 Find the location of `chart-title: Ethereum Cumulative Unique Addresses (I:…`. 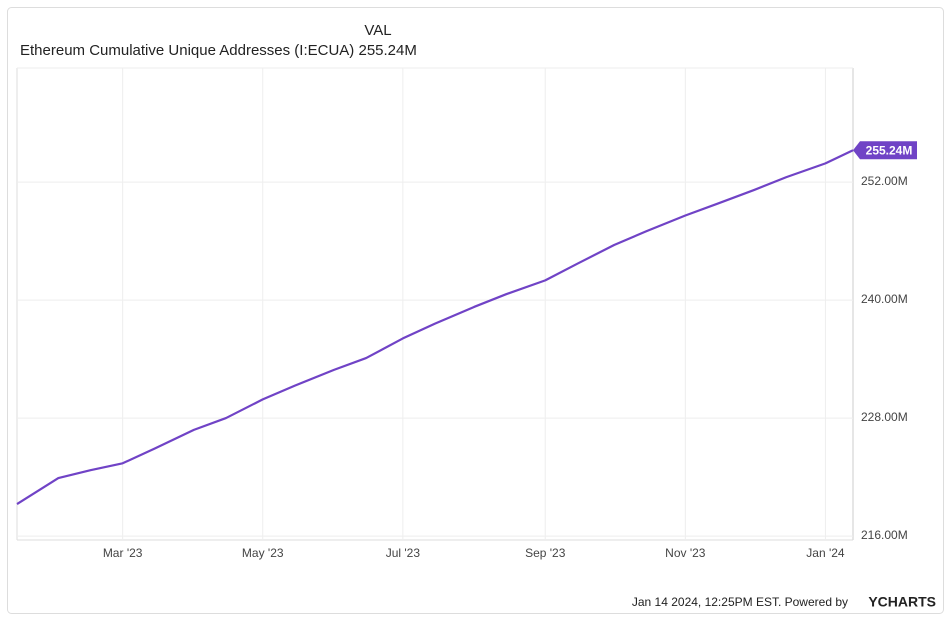

chart-title: Ethereum Cumulative Unique Addresses (I:… is located at coordinates (218, 50).